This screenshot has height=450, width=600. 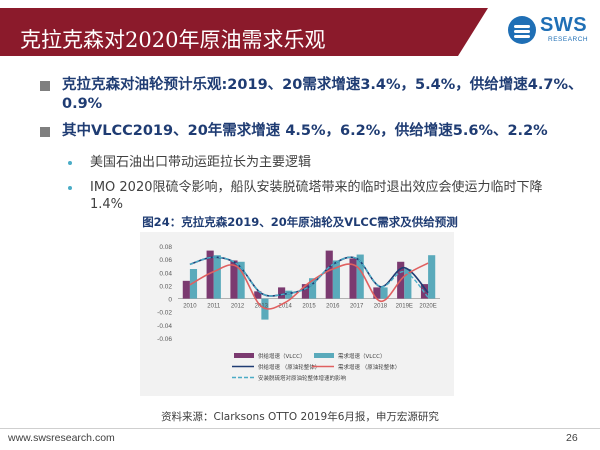 I want to click on x-tick-label: 2014, so click(x=286, y=307).